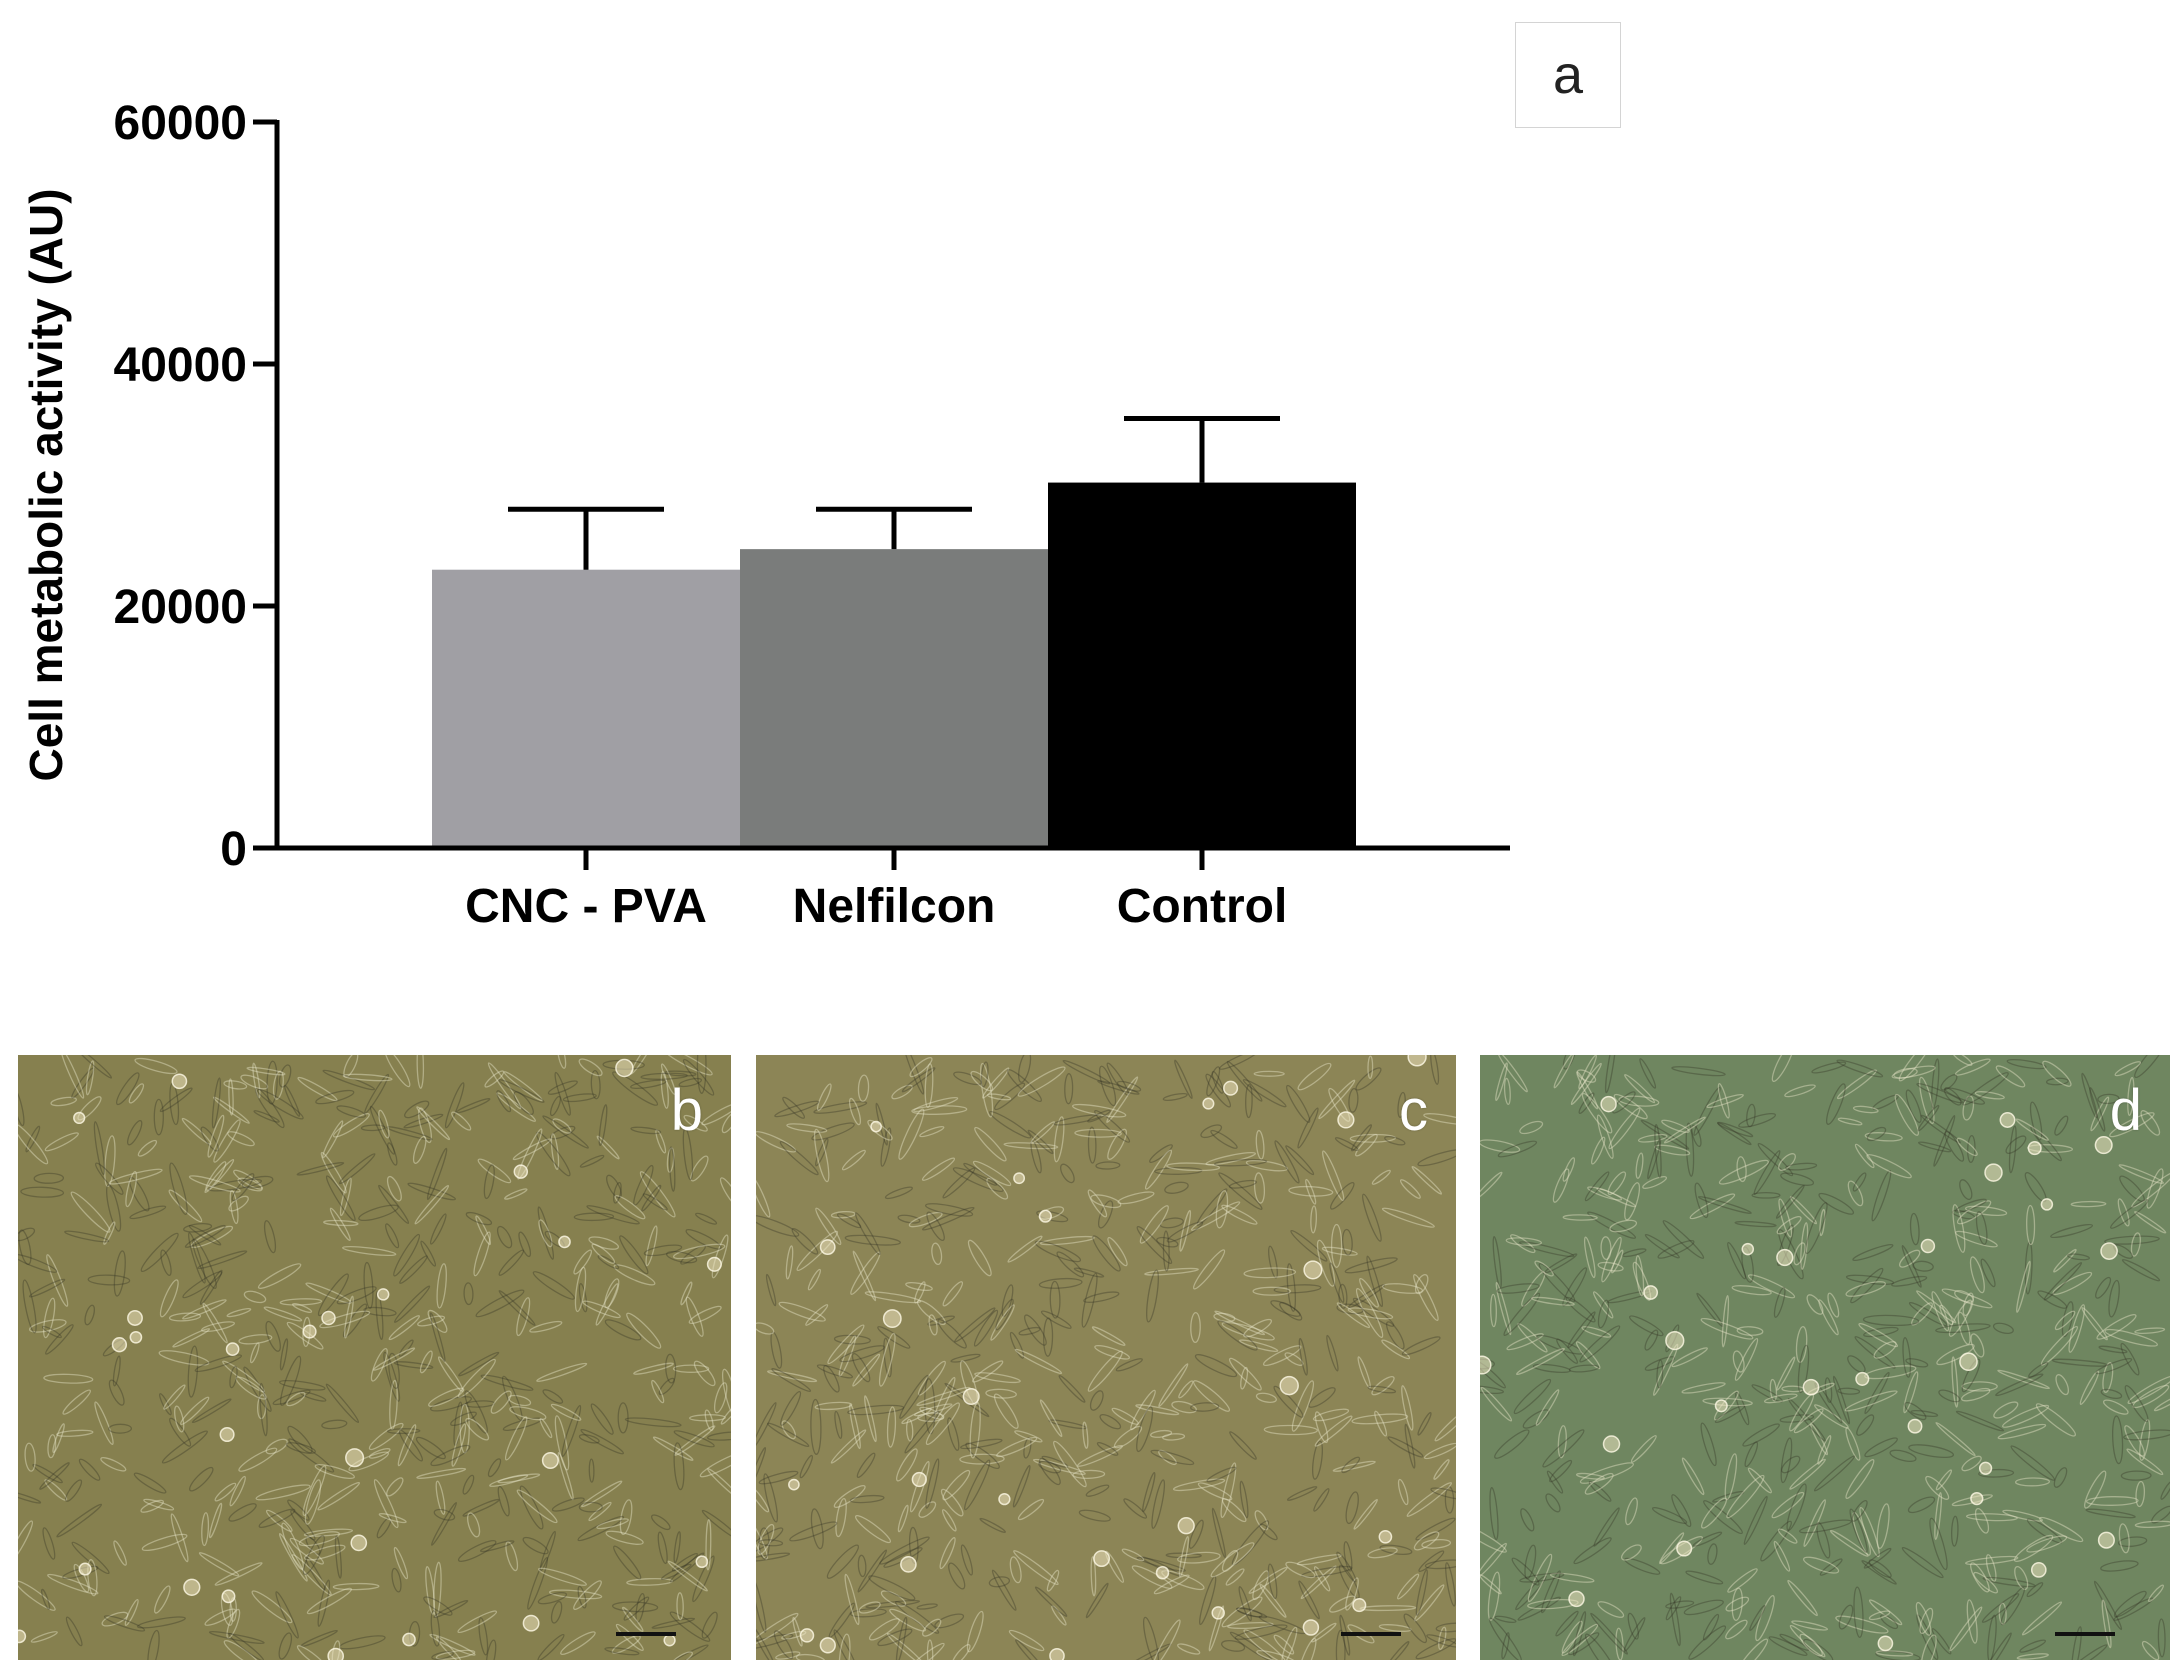  I want to click on micrograph-c: c, so click(1106, 1357).